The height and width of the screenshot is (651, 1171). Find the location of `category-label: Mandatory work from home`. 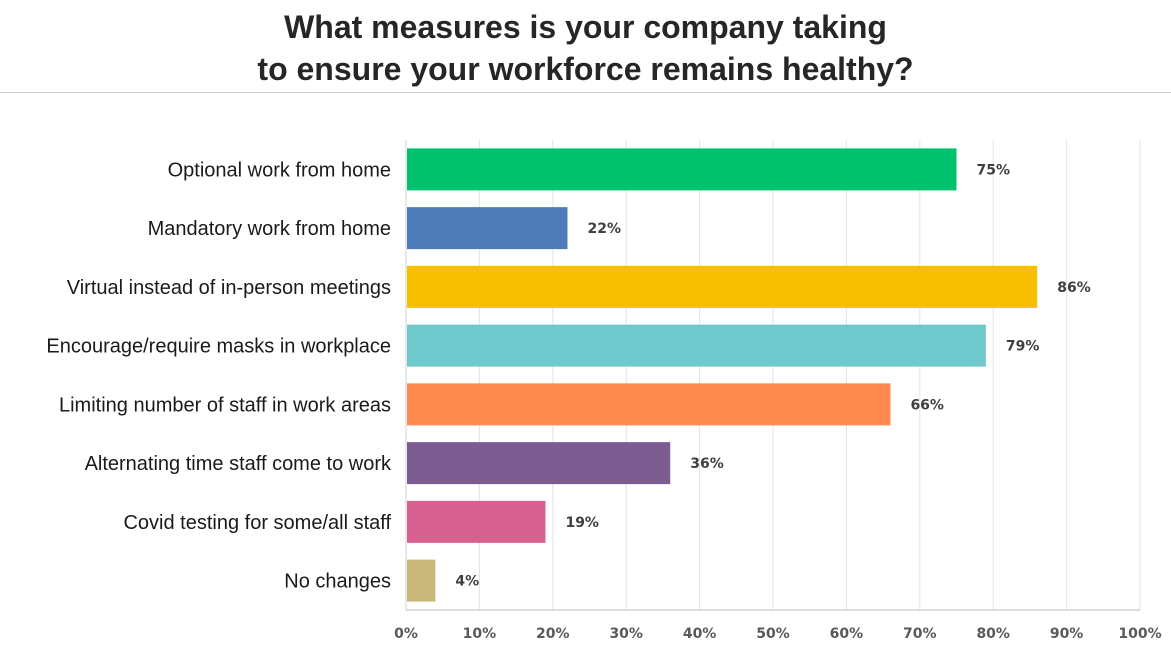

category-label: Mandatory work from home is located at coordinates (269, 229).